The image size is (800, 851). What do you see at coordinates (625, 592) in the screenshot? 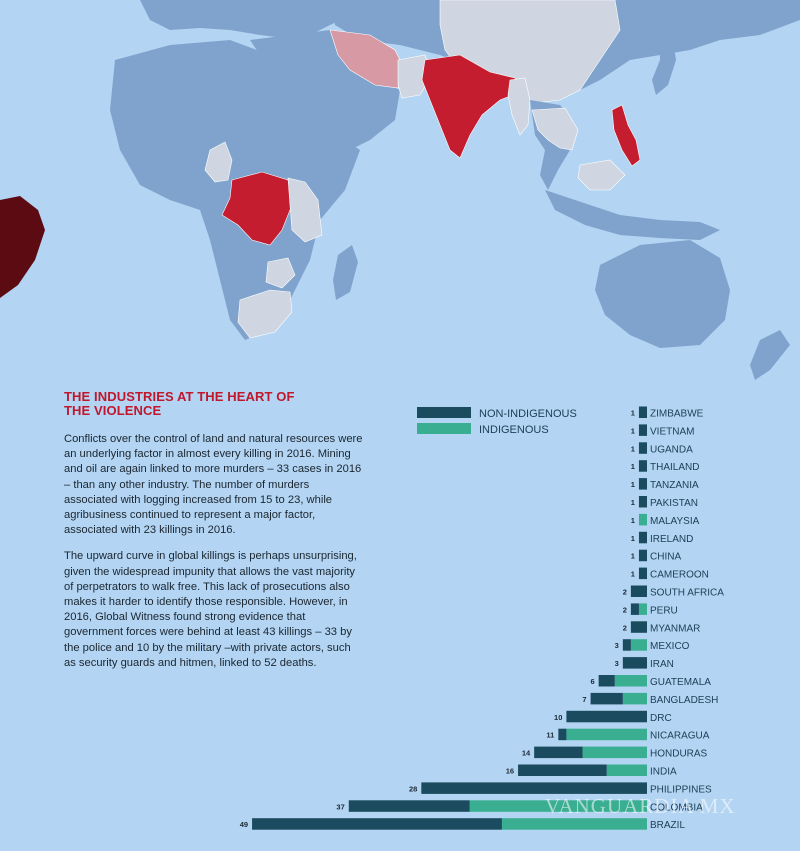
I see `bar-total-10: 2` at bounding box center [625, 592].